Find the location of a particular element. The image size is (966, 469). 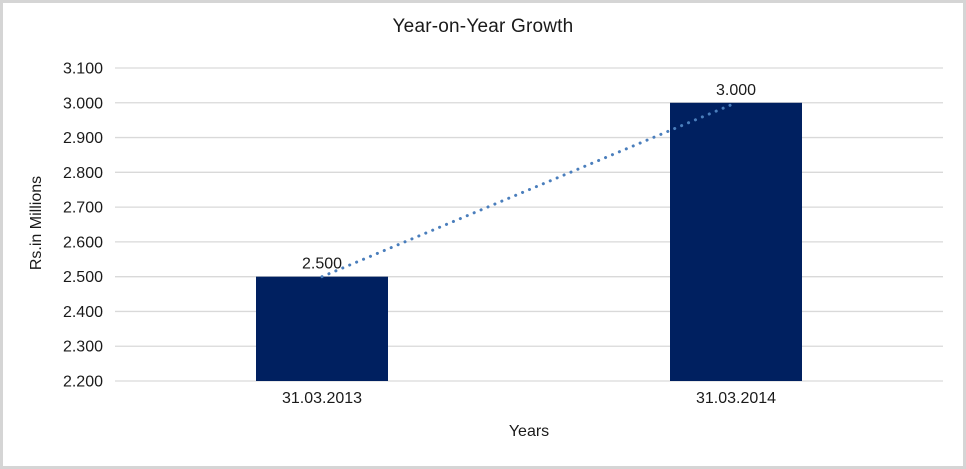

y-tick-label: 2.500 is located at coordinates (83, 277).